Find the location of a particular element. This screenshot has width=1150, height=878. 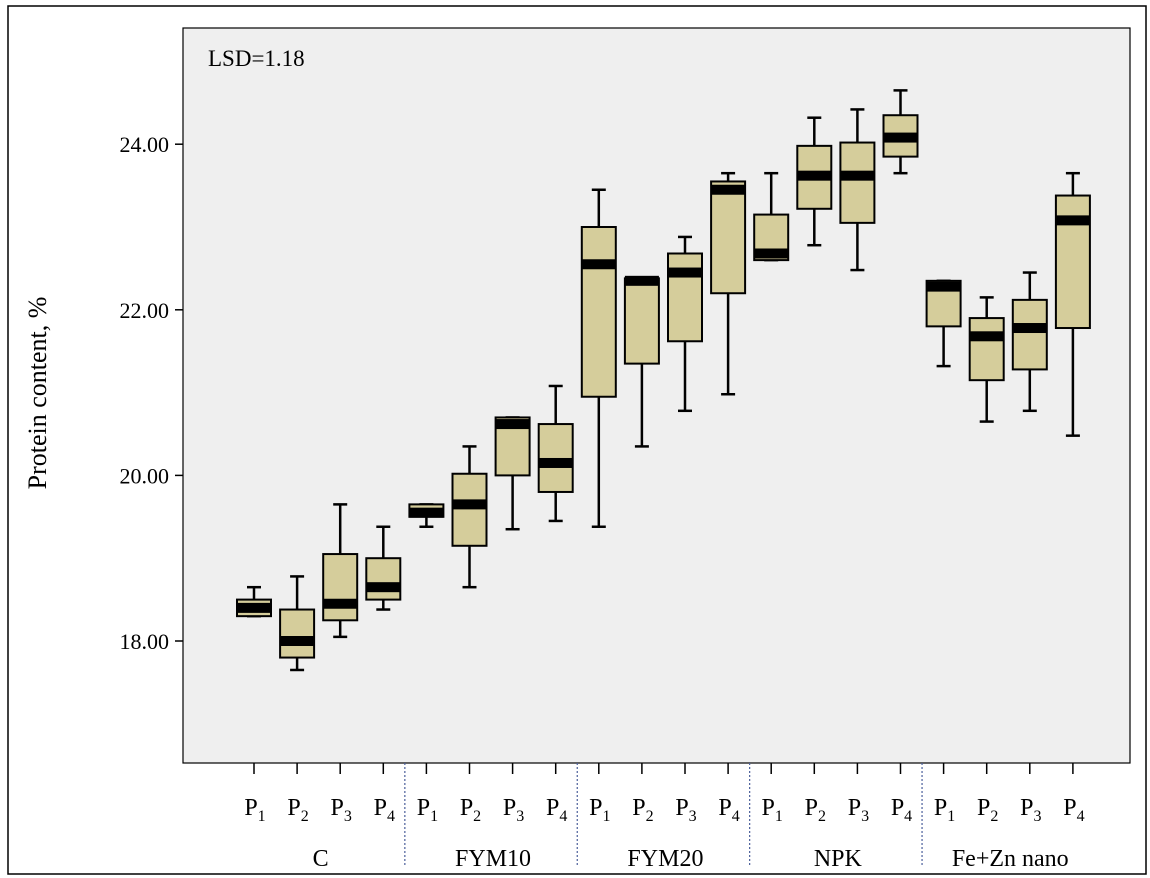

y-tick-label: 24.00 is located at coordinates (145, 144).